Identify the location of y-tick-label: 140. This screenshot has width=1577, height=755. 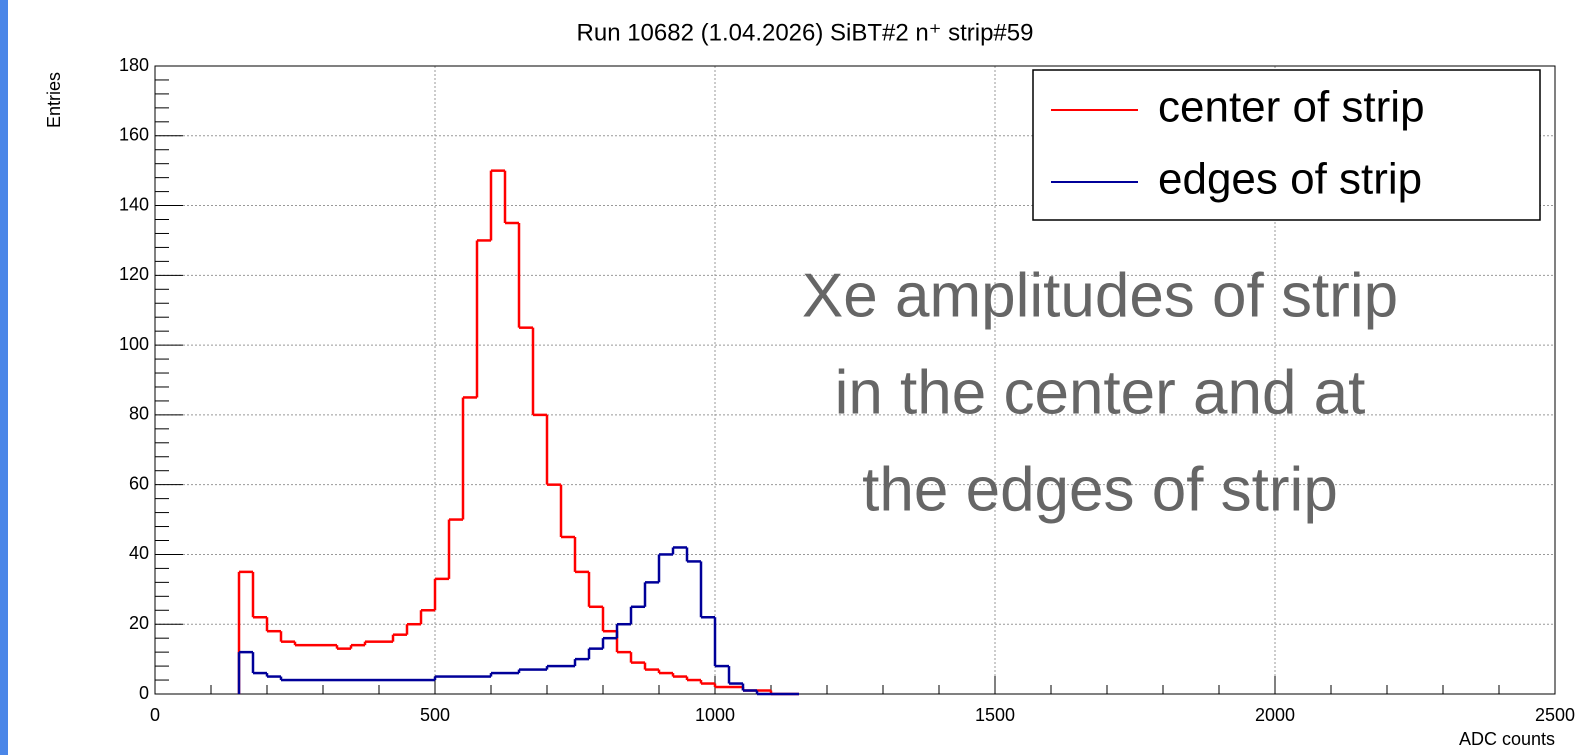
(134, 204).